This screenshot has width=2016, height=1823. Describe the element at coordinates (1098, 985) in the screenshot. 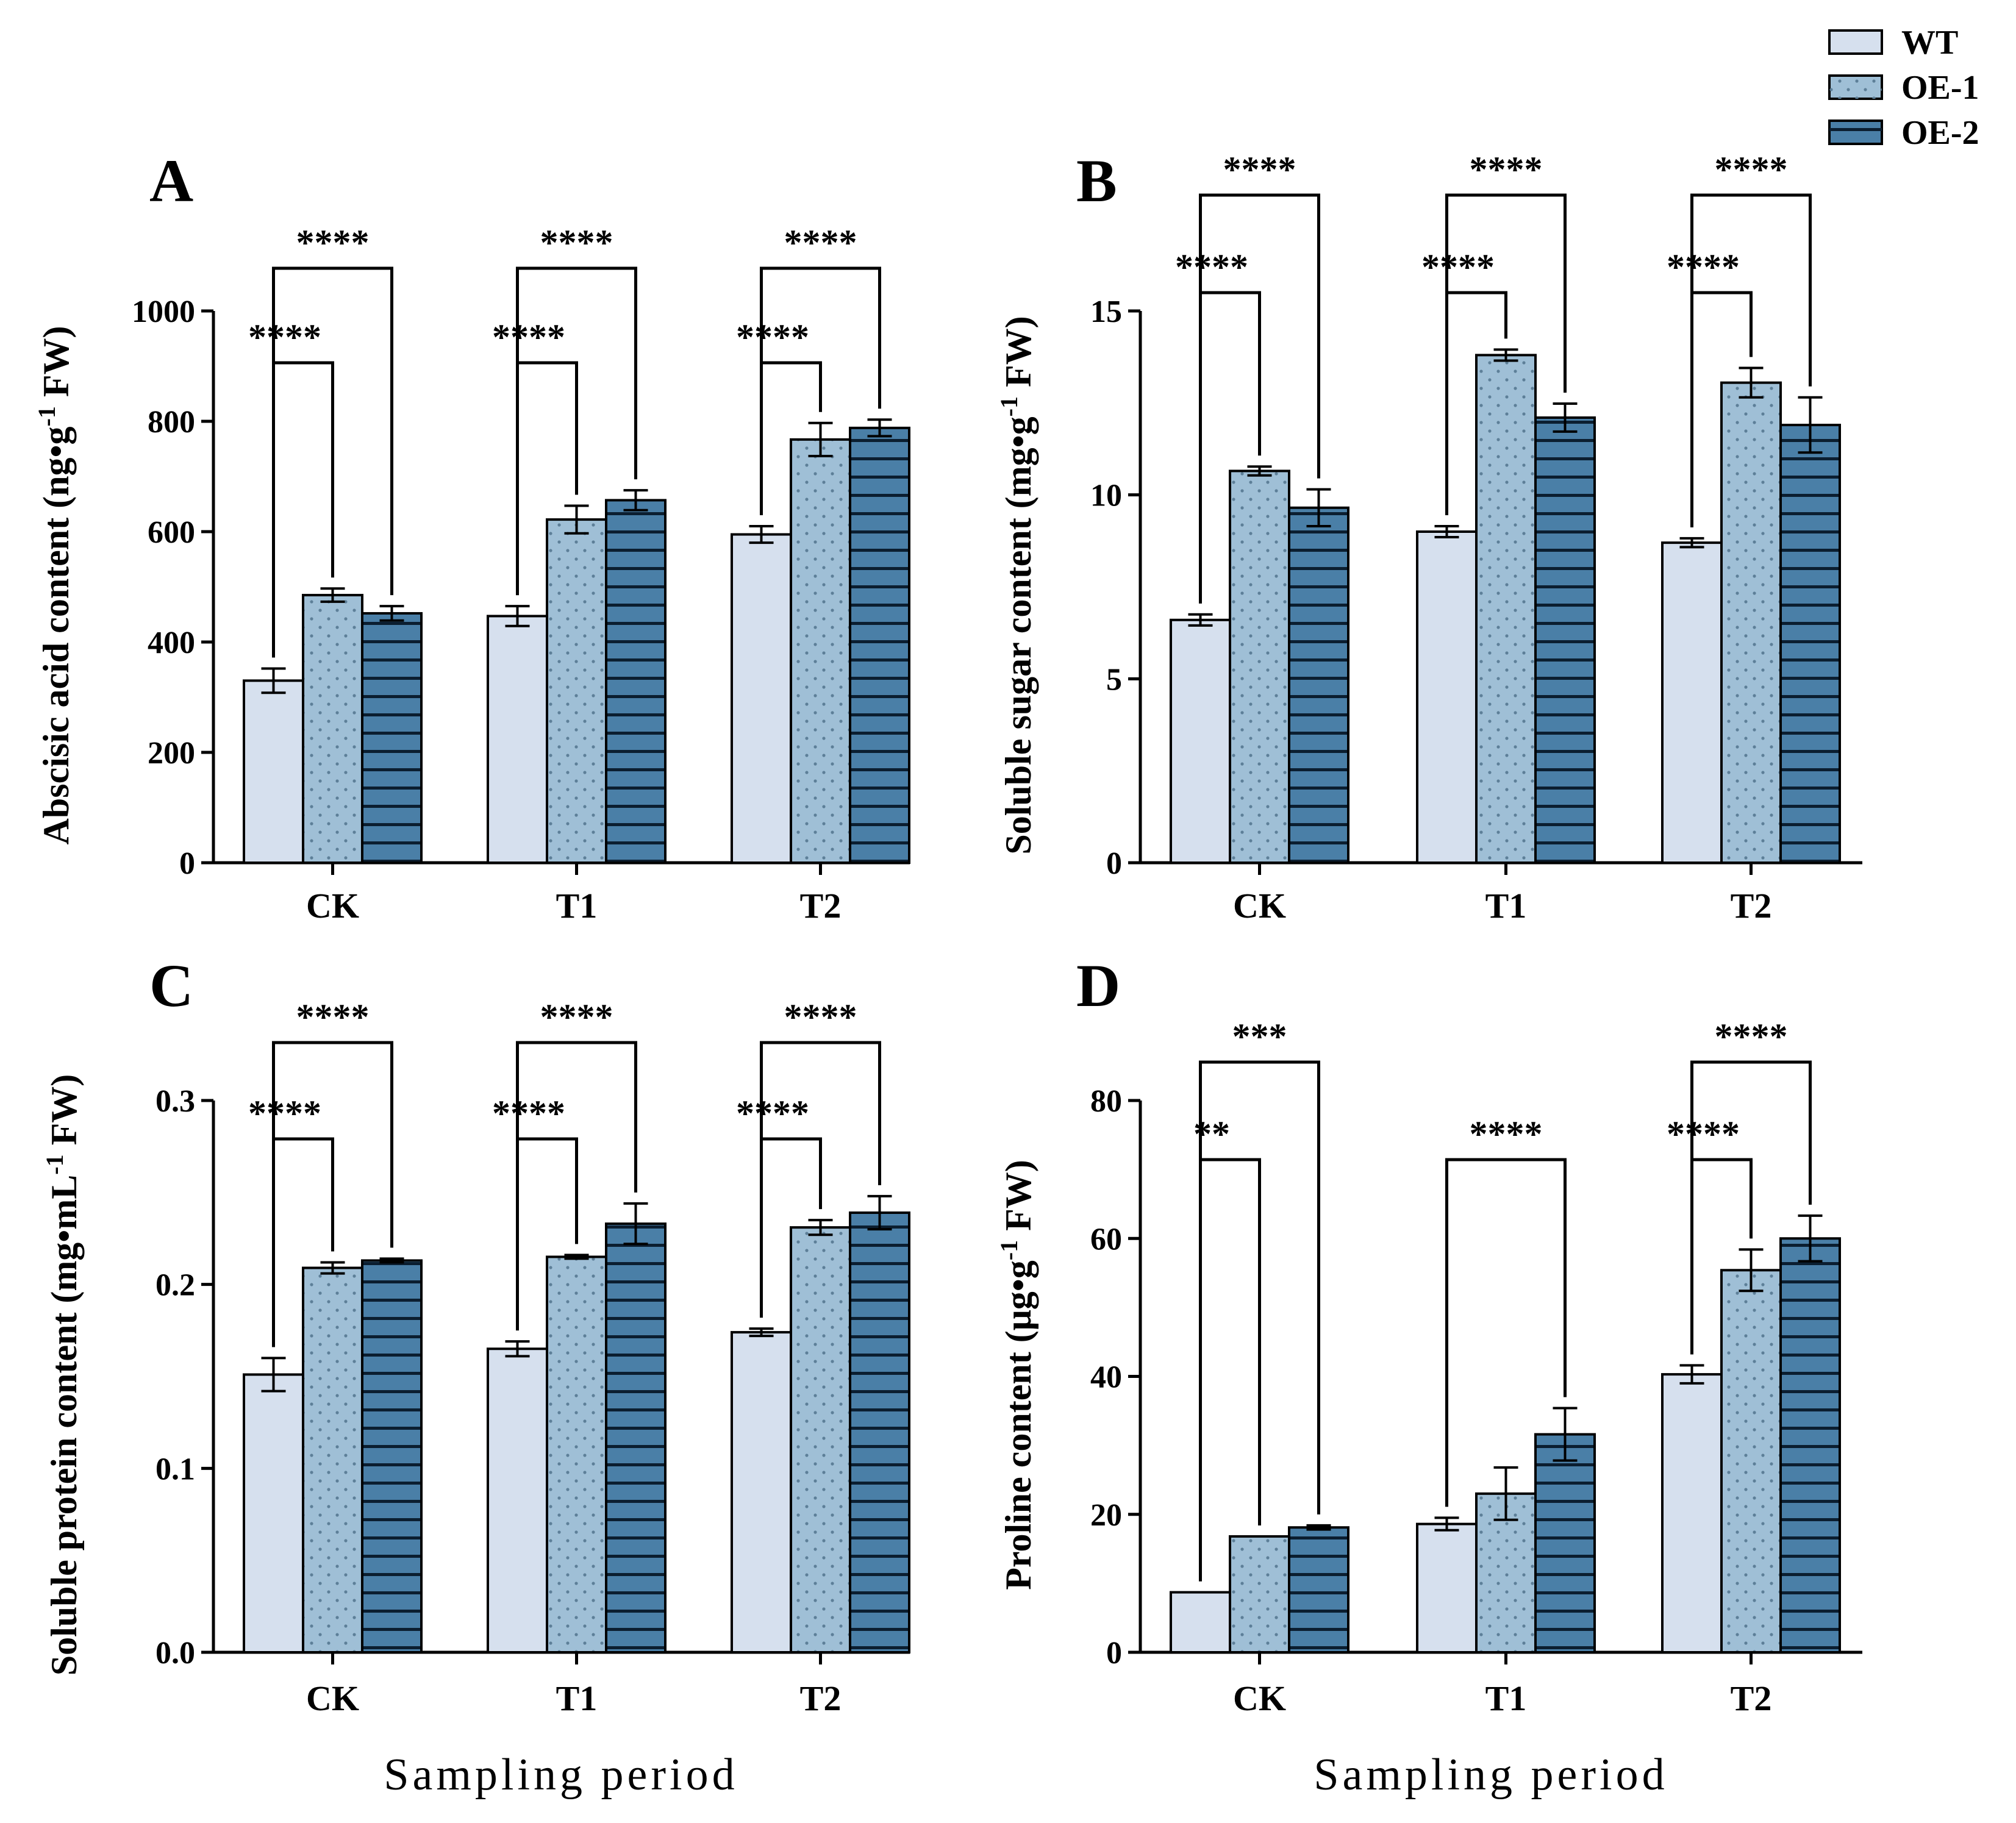

I see `panel-letter: D` at that location.